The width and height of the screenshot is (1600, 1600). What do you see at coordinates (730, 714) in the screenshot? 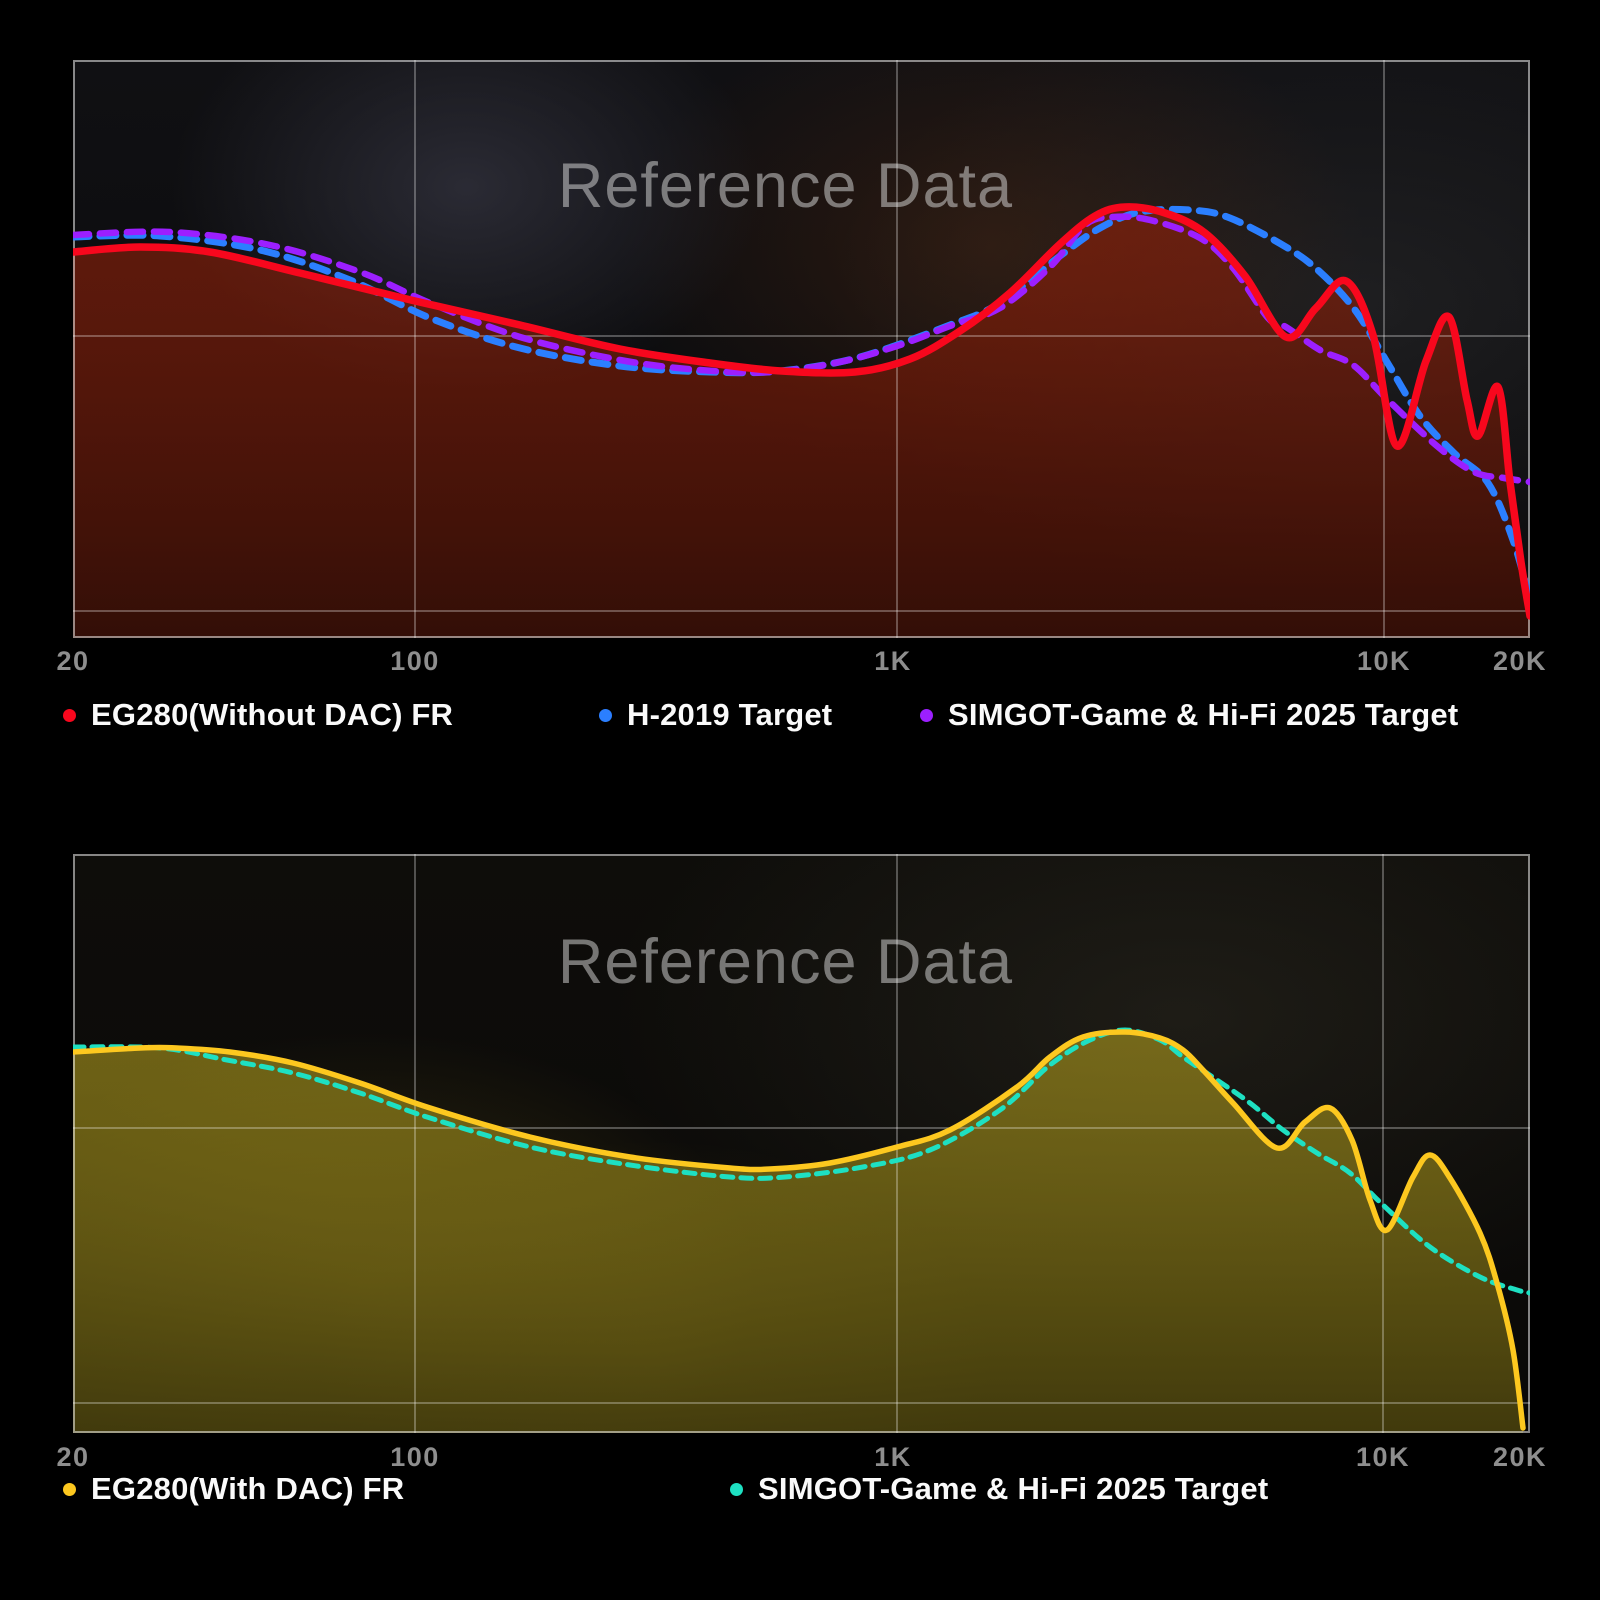
I see `legend-label: H-2019 Target` at bounding box center [730, 714].